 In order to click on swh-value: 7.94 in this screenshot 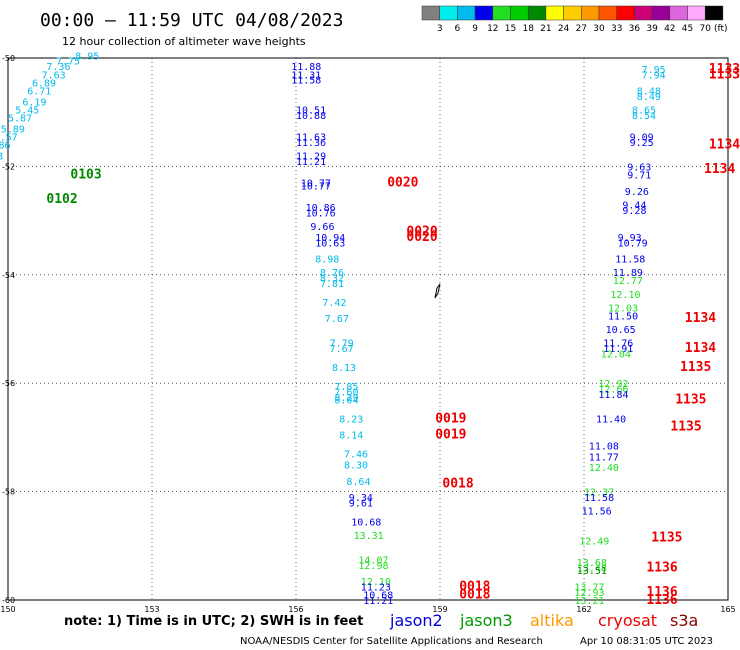, I will do `click(654, 75)`.